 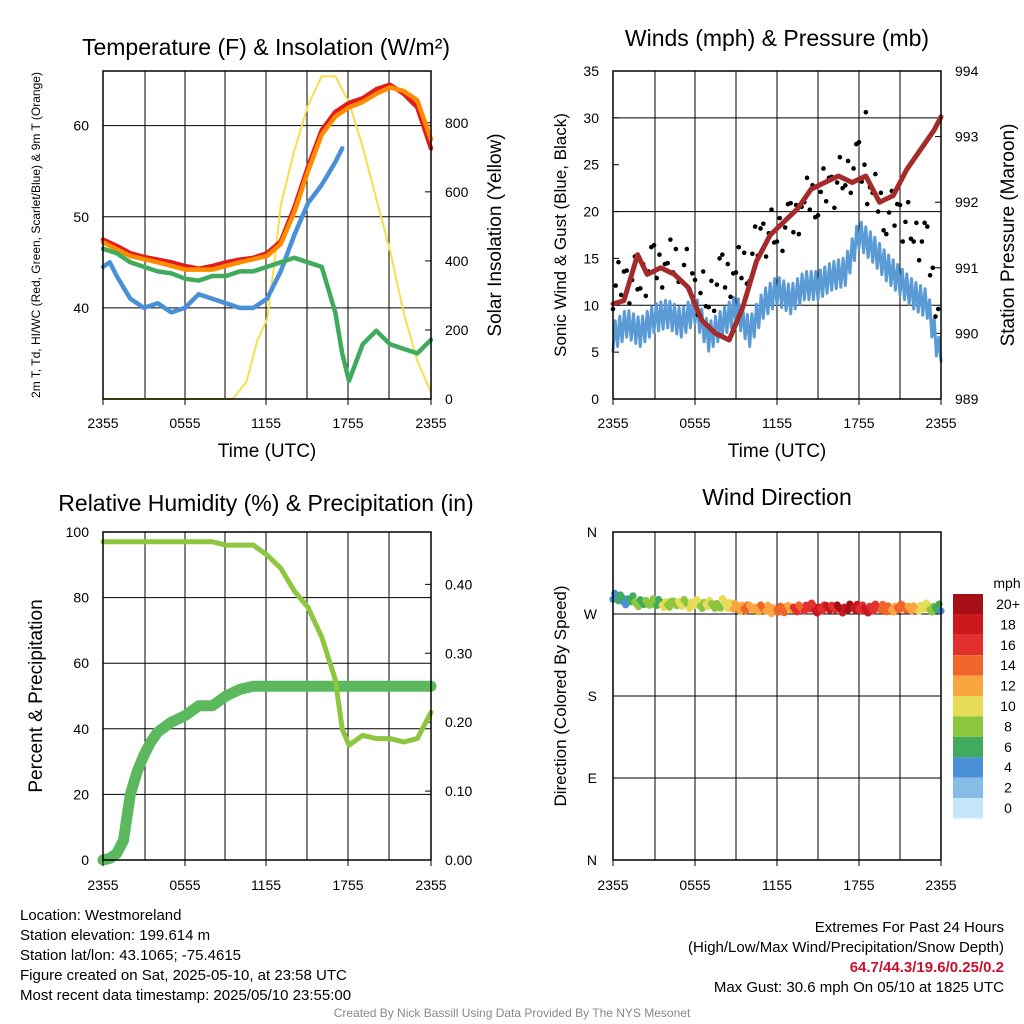 I want to click on y2-tick-label: 989, so click(x=967, y=399).